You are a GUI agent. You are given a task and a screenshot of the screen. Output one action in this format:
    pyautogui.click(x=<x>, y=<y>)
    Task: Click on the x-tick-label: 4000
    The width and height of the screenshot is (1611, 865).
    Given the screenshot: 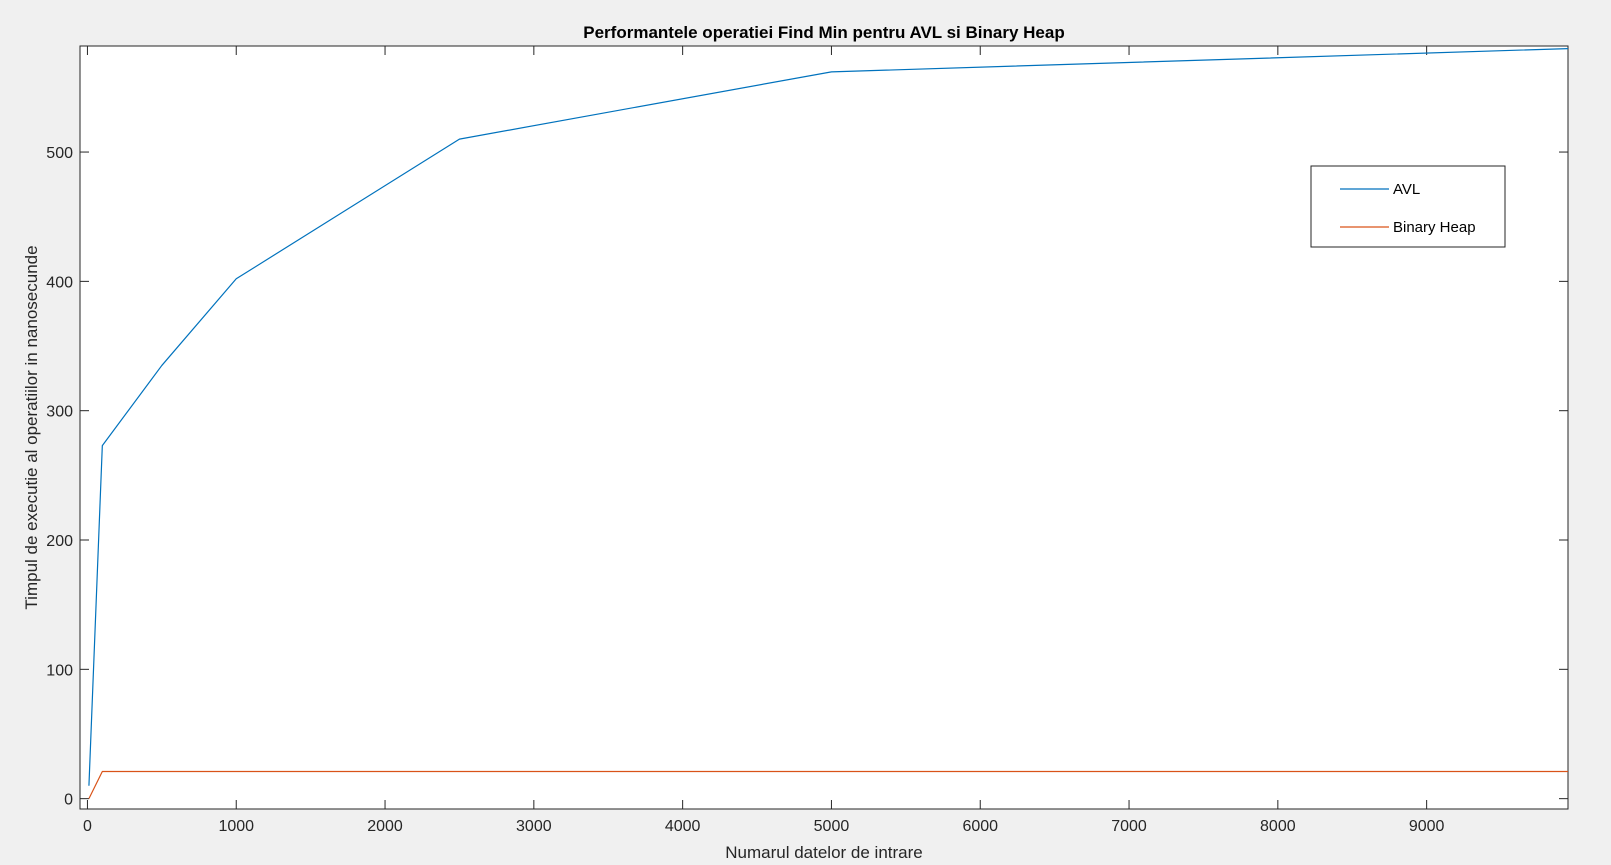 What is the action you would take?
    pyautogui.click(x=683, y=826)
    